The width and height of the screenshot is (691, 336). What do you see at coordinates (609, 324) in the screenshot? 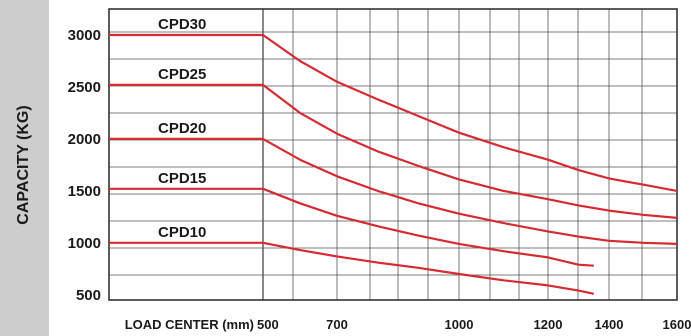
I see `x-tick-label: 1400` at bounding box center [609, 324].